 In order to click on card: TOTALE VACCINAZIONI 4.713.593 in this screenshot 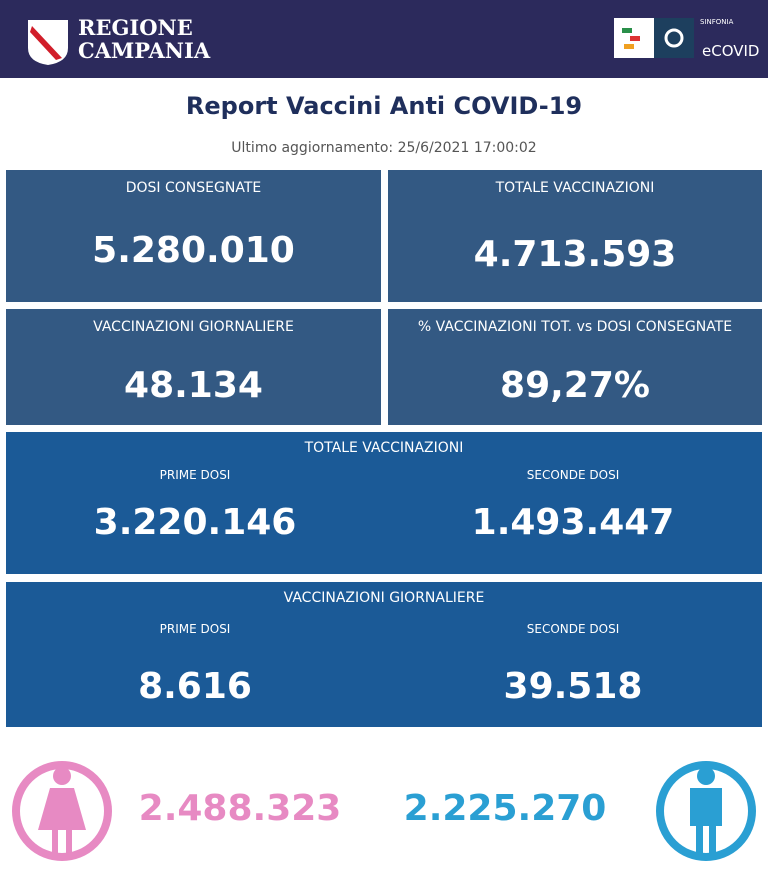, I will do `click(575, 236)`.